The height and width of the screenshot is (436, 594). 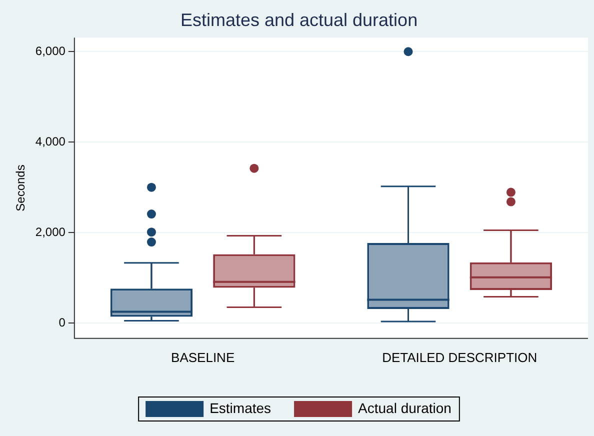 What do you see at coordinates (460, 357) in the screenshot?
I see `x-tick-label: DETAILED DESCRIPTION` at bounding box center [460, 357].